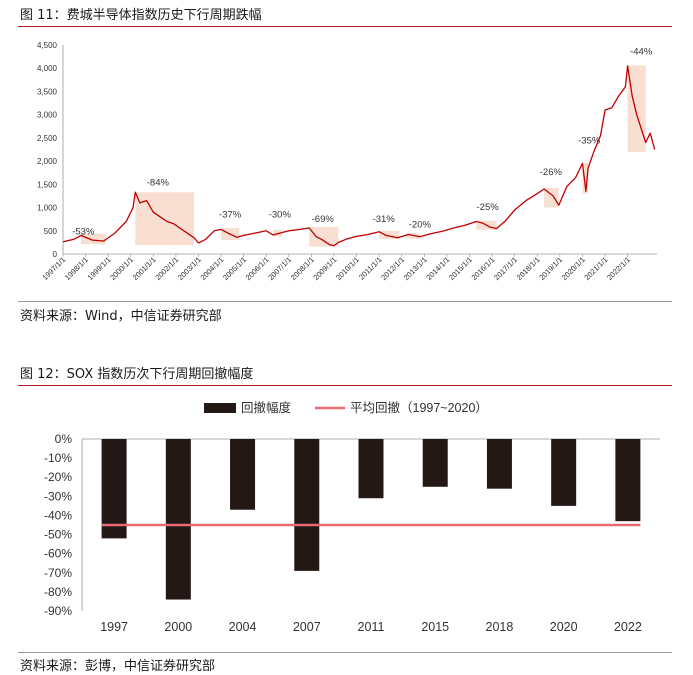 This screenshot has height=675, width=693. Describe the element at coordinates (371, 469) in the screenshot. I see `bar-2011` at that location.